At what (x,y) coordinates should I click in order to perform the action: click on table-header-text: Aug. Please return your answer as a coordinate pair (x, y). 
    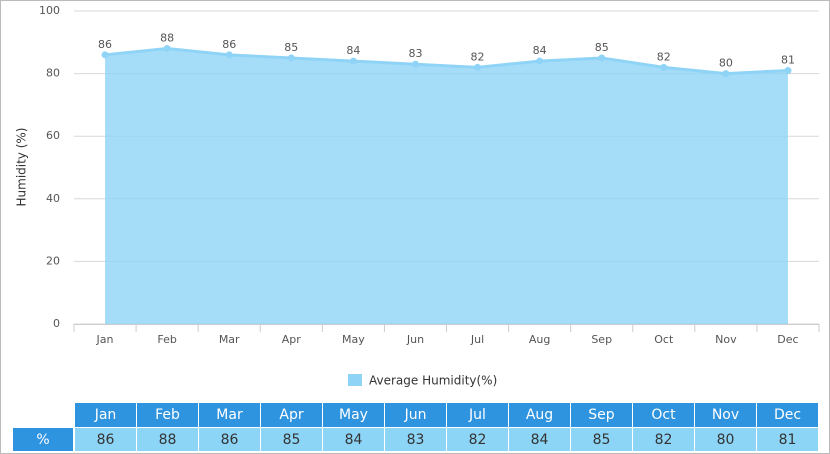
    Looking at the image, I should click on (539, 415).